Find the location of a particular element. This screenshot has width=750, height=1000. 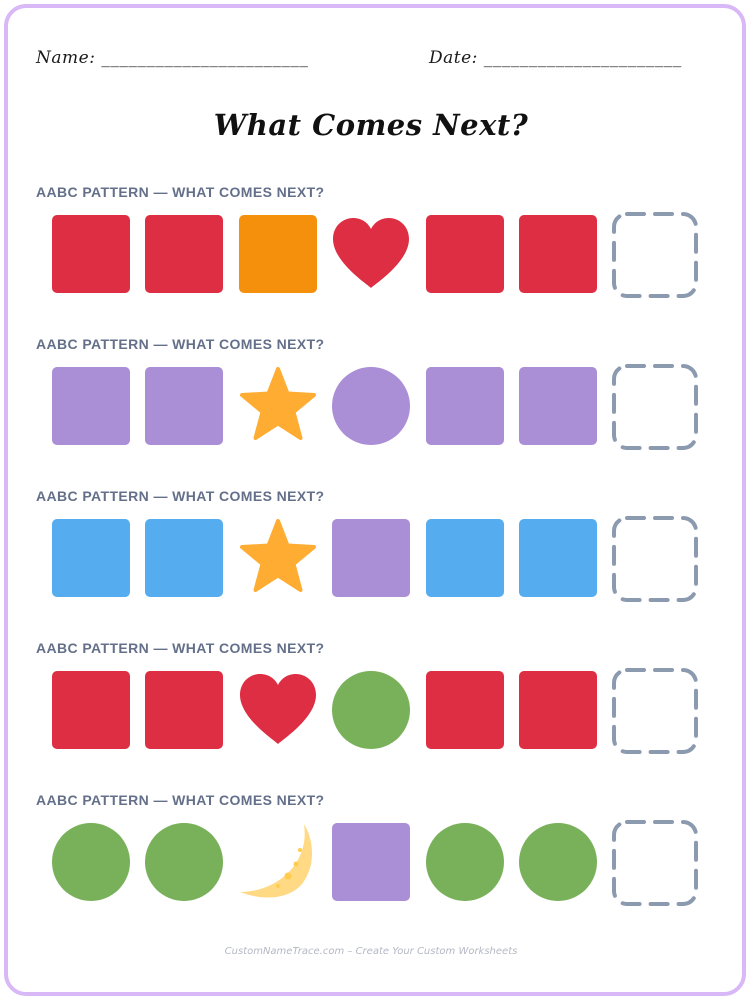

date-field: Date: ______________________ is located at coordinates (555, 58).